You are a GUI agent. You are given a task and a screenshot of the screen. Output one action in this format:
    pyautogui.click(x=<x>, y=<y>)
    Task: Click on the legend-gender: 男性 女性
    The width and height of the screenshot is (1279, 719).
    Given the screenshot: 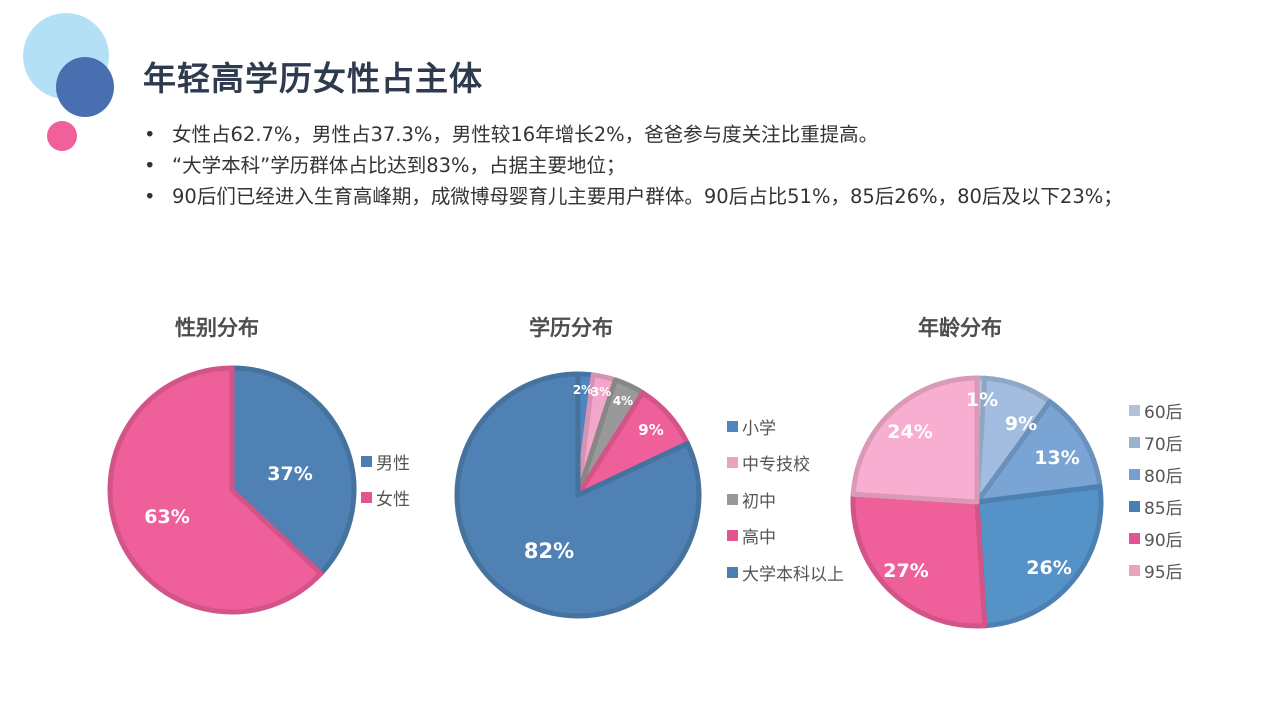 What is the action you would take?
    pyautogui.click(x=385, y=479)
    